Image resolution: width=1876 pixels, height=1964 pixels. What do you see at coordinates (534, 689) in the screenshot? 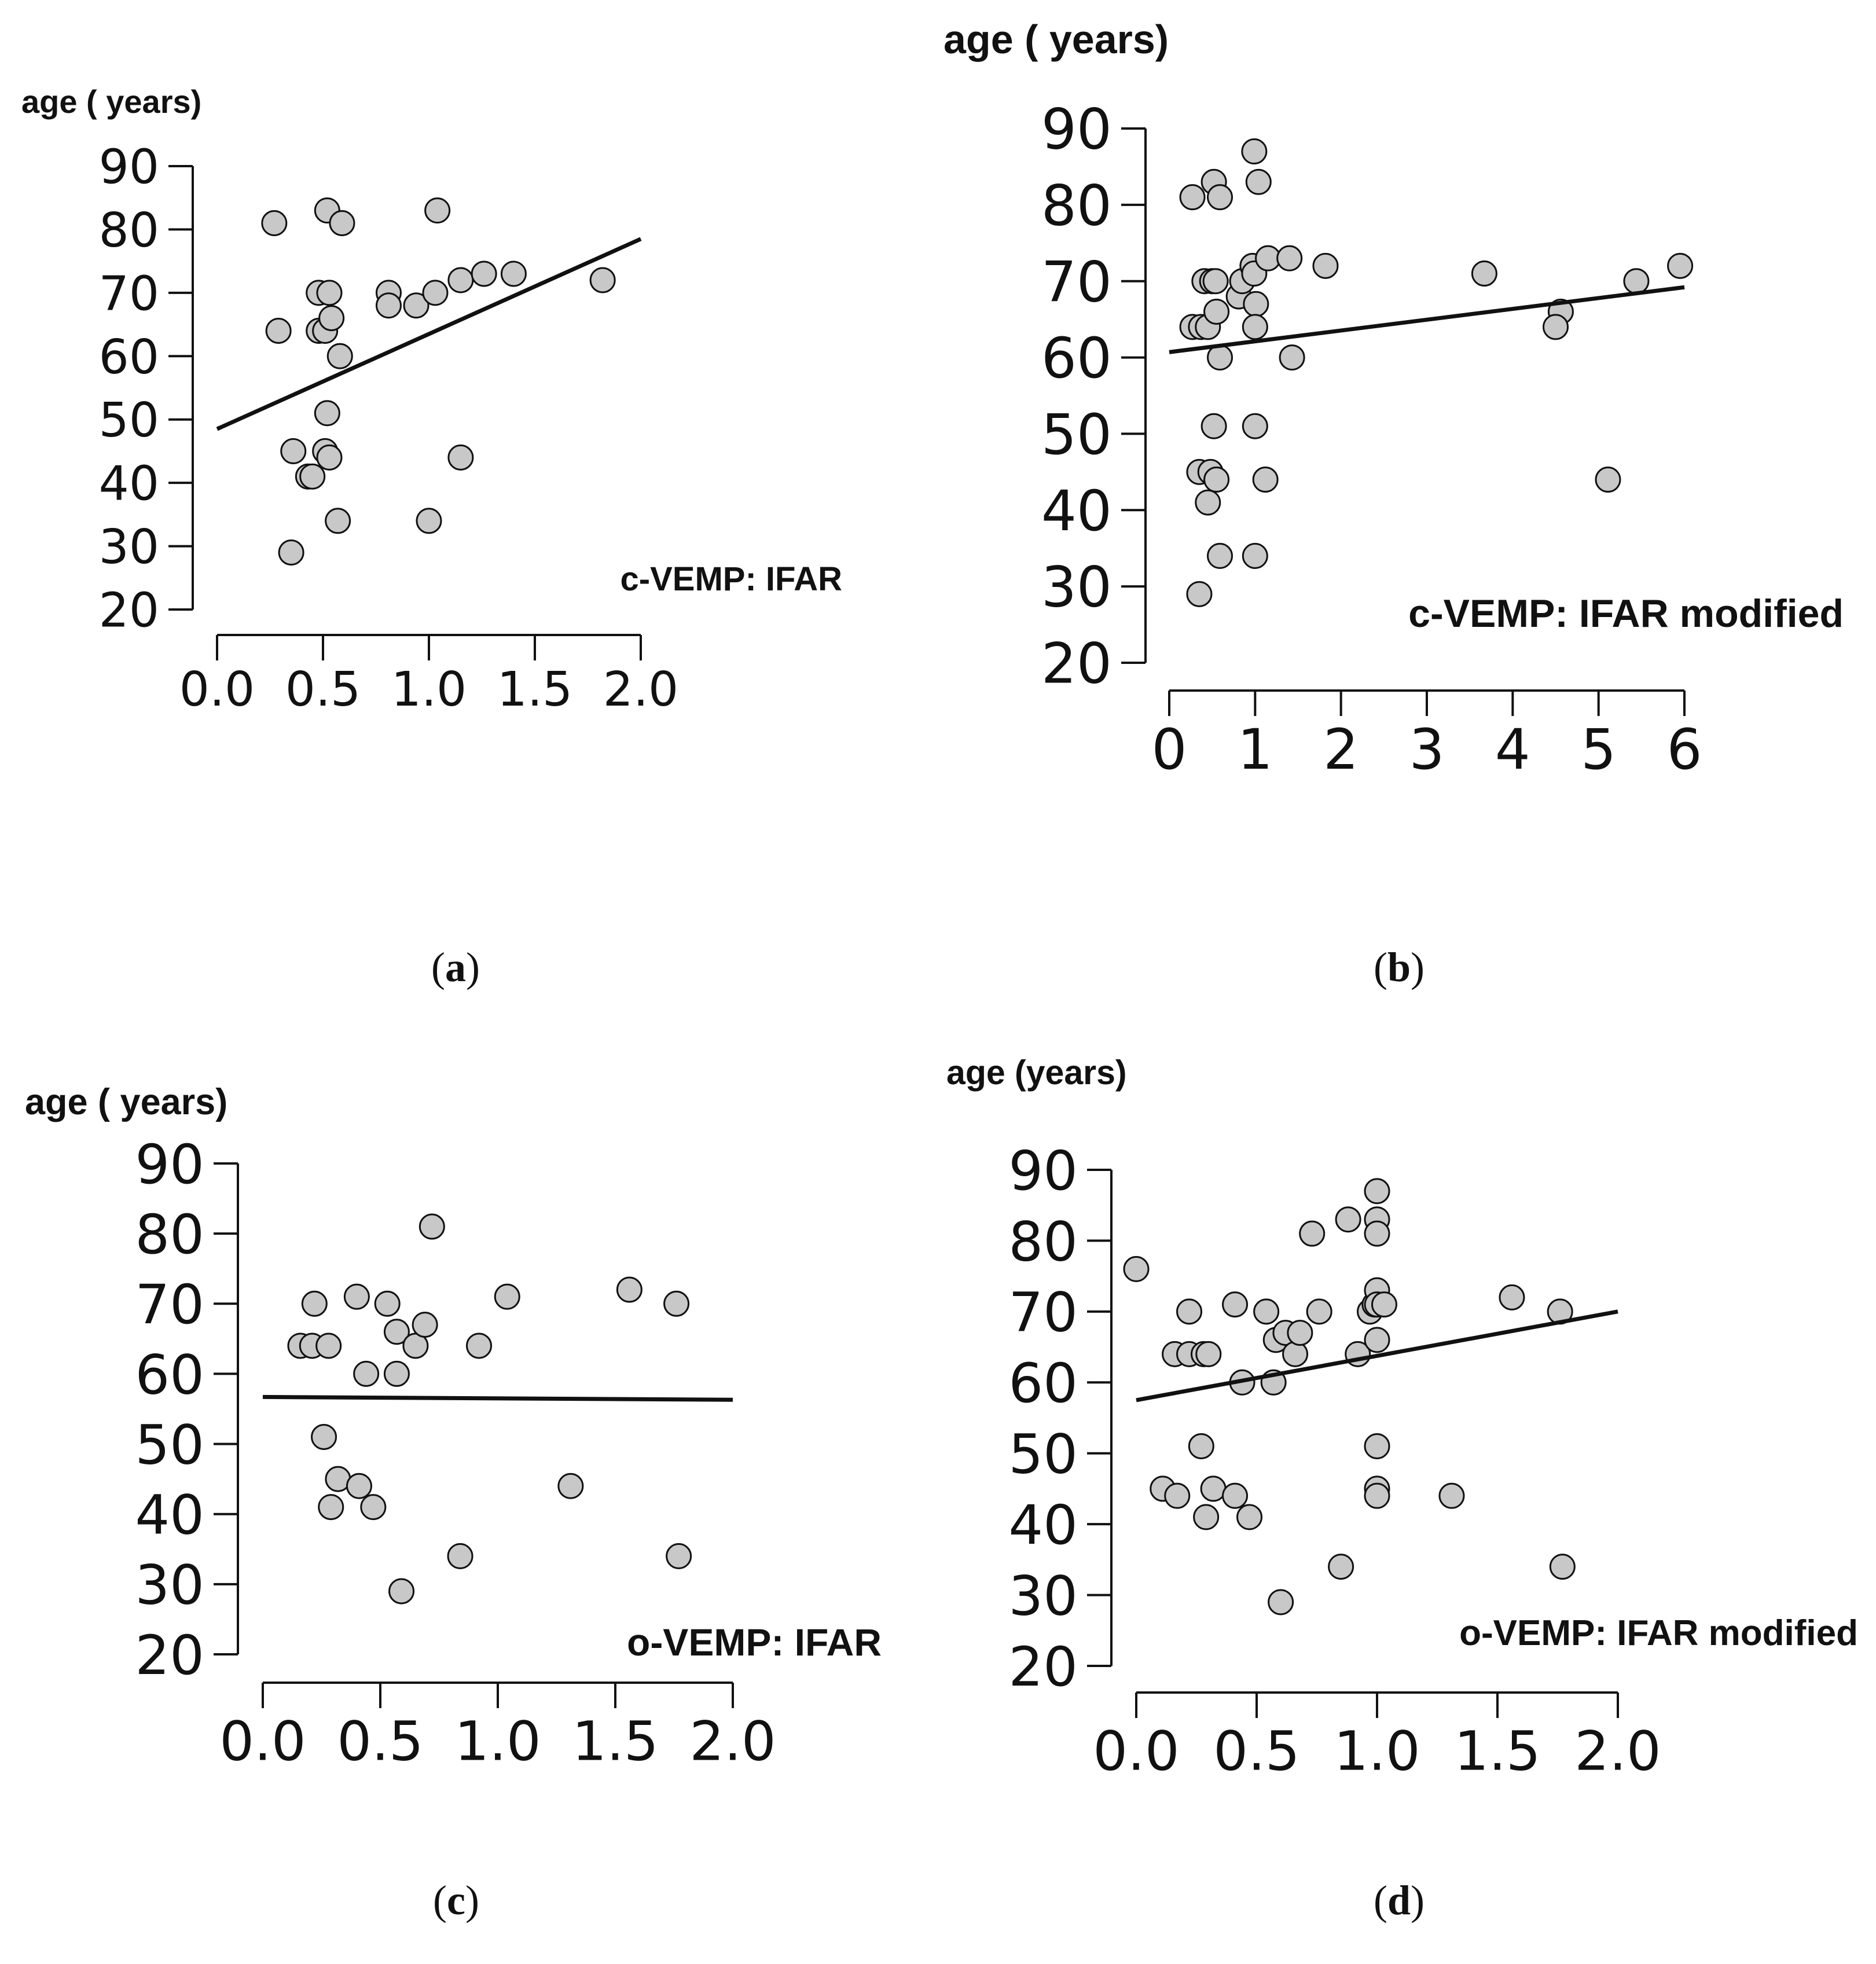
I see `x-tick-label-a-1.5: 1.5` at bounding box center [534, 689].